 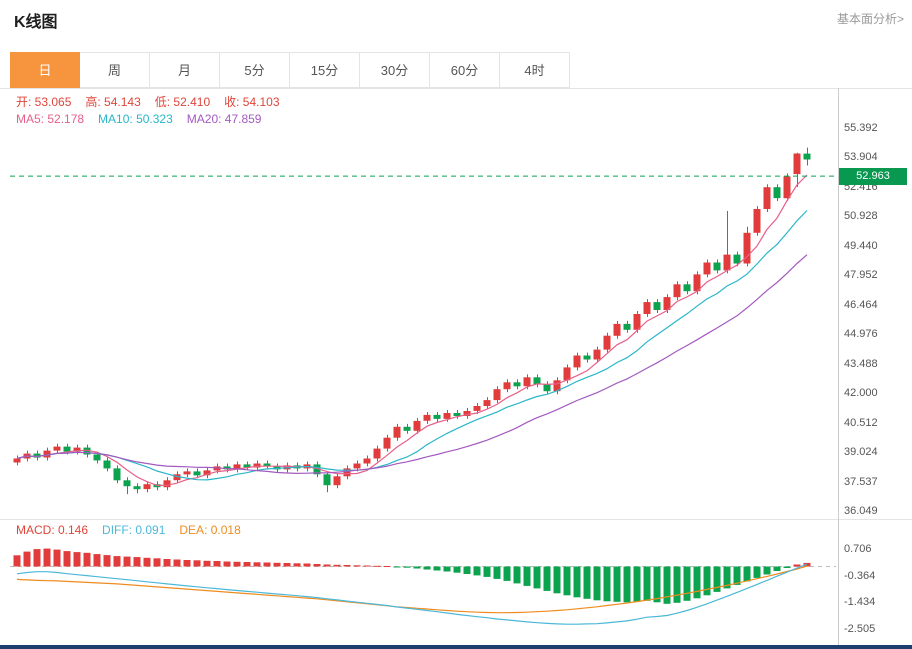 I want to click on info-macd: MACD: 0.146, so click(x=52, y=530).